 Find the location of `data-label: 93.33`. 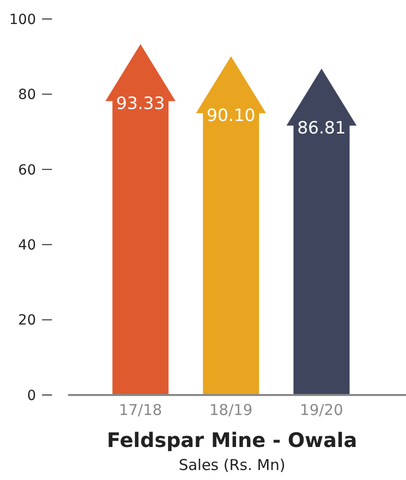

data-label: 93.33 is located at coordinates (140, 104).